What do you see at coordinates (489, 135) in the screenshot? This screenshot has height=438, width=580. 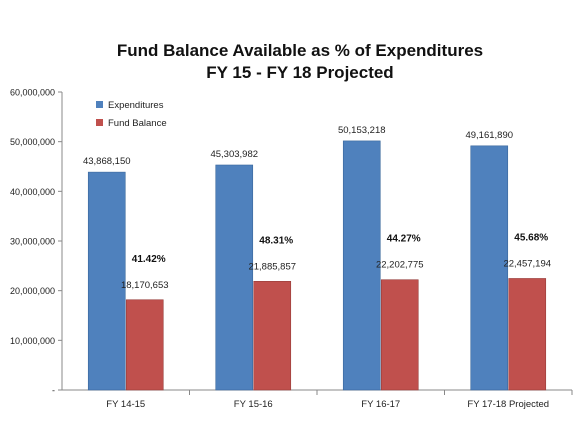 I see `data-label-expenditures: 49,161,890` at bounding box center [489, 135].